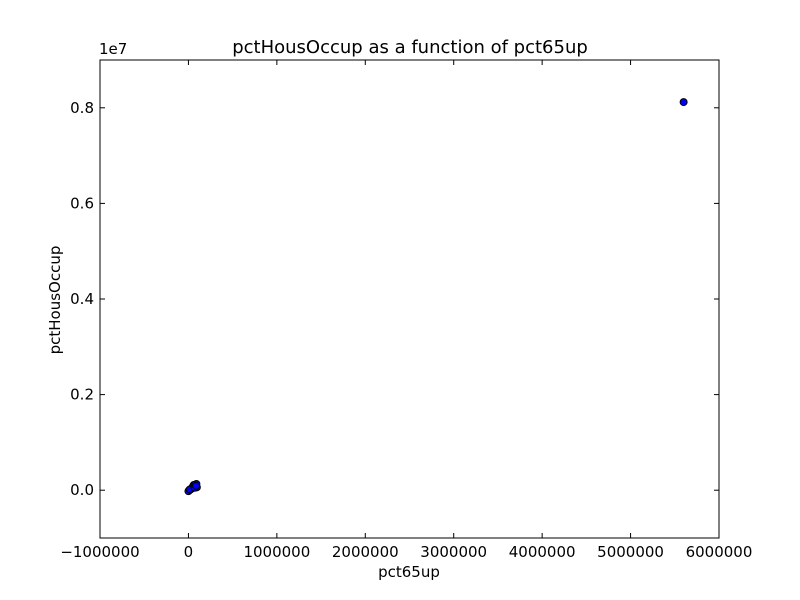  I want to click on y-axis-label: pctHousOccup, so click(55, 300).